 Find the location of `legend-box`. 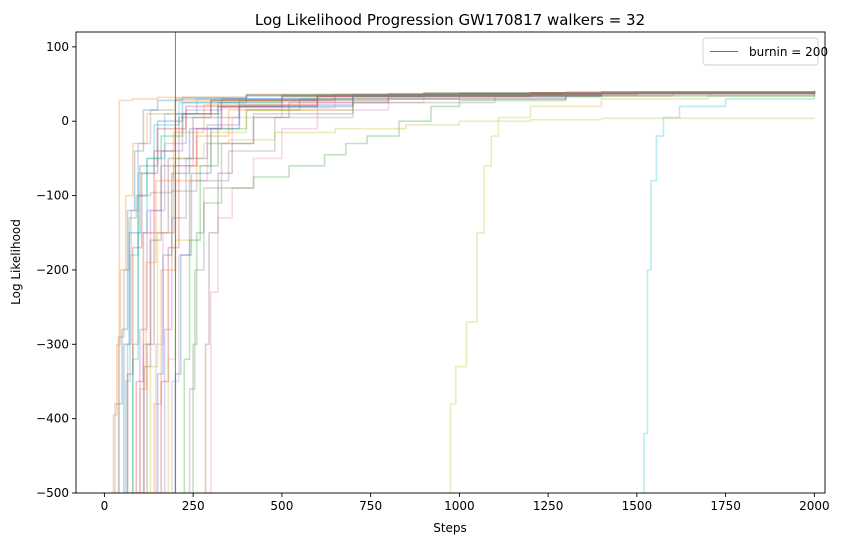

legend-box is located at coordinates (760, 51).